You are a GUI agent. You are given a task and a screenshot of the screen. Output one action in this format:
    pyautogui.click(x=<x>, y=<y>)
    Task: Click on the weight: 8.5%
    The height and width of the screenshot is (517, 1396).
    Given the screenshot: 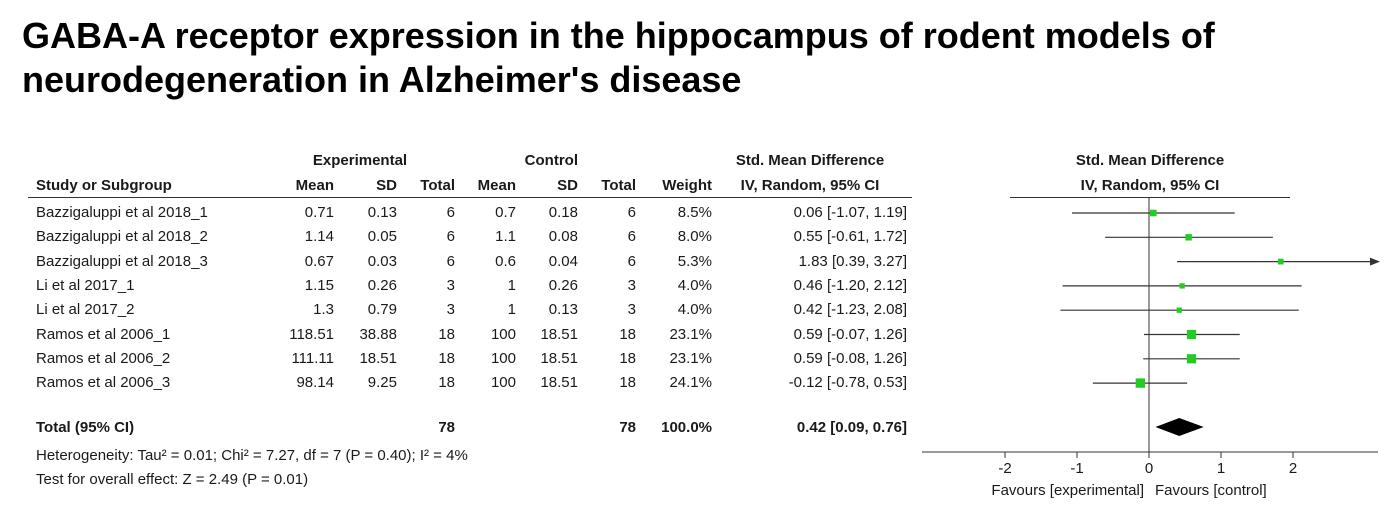 What is the action you would take?
    pyautogui.click(x=694, y=212)
    